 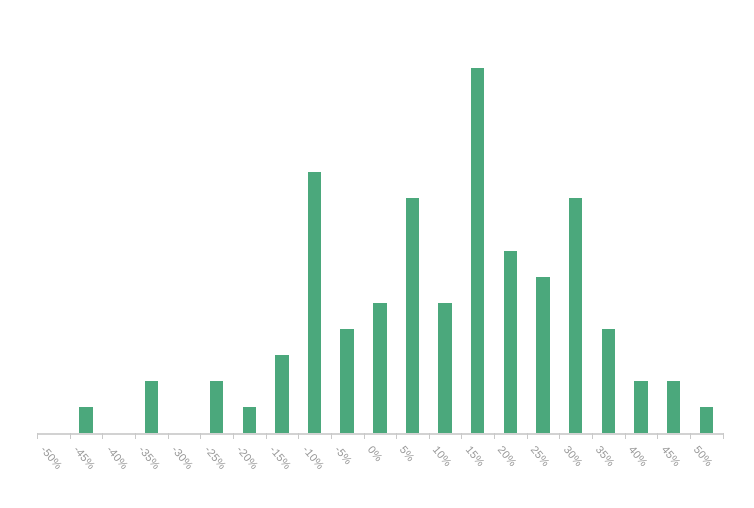 What do you see at coordinates (282, 393) in the screenshot?
I see `bar--15%` at bounding box center [282, 393].